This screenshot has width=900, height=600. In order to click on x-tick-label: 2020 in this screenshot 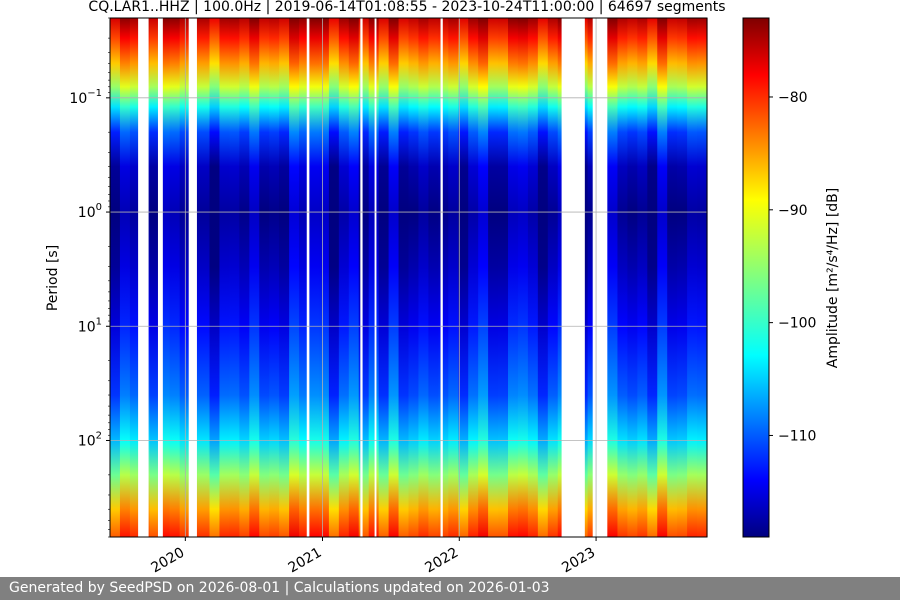, I will do `click(167, 561)`.